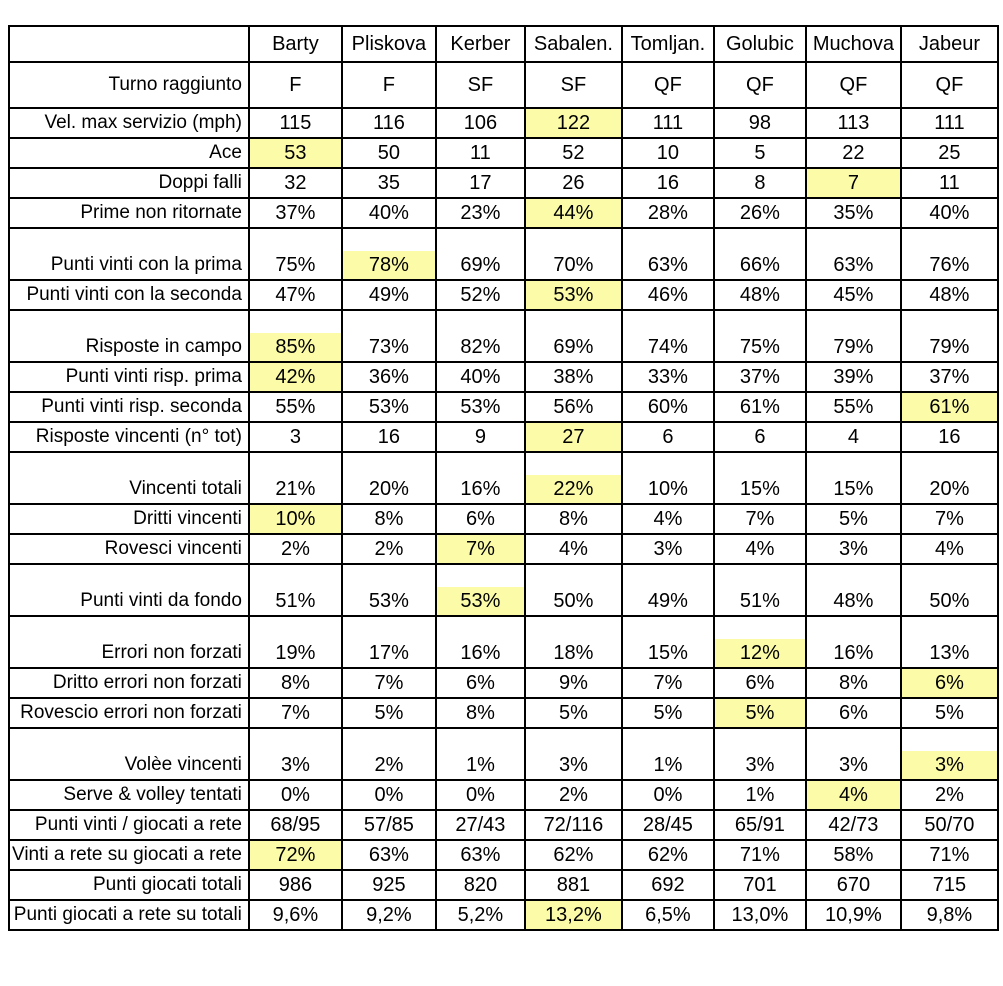  Describe the element at coordinates (573, 85) in the screenshot. I see `stat-cell: SF` at that location.